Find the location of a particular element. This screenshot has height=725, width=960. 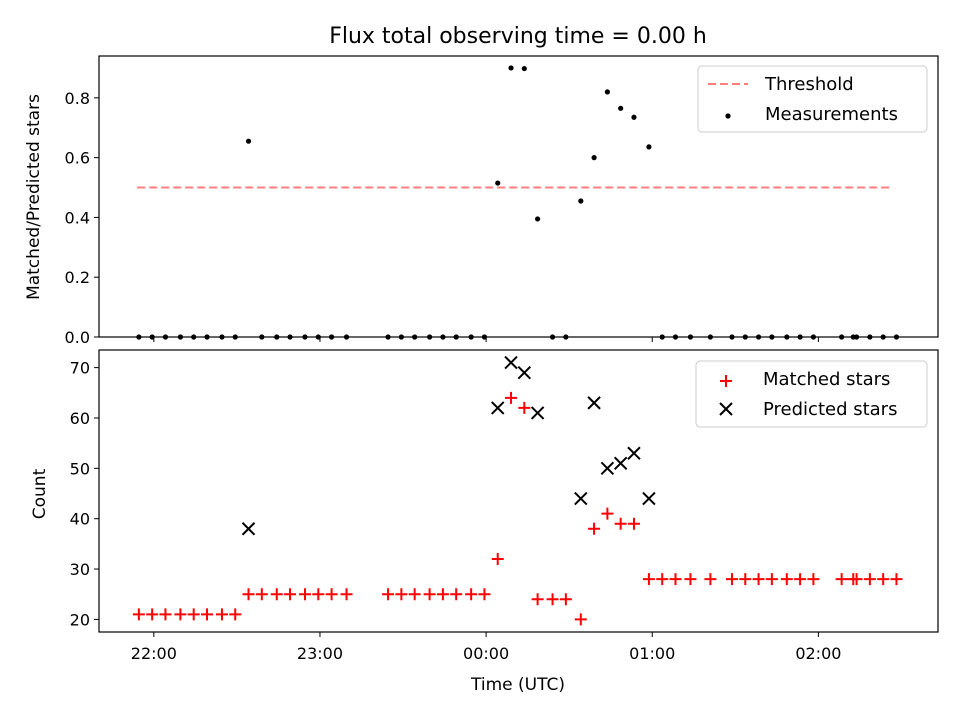

legend-measurements-label: Measurements is located at coordinates (831, 114).